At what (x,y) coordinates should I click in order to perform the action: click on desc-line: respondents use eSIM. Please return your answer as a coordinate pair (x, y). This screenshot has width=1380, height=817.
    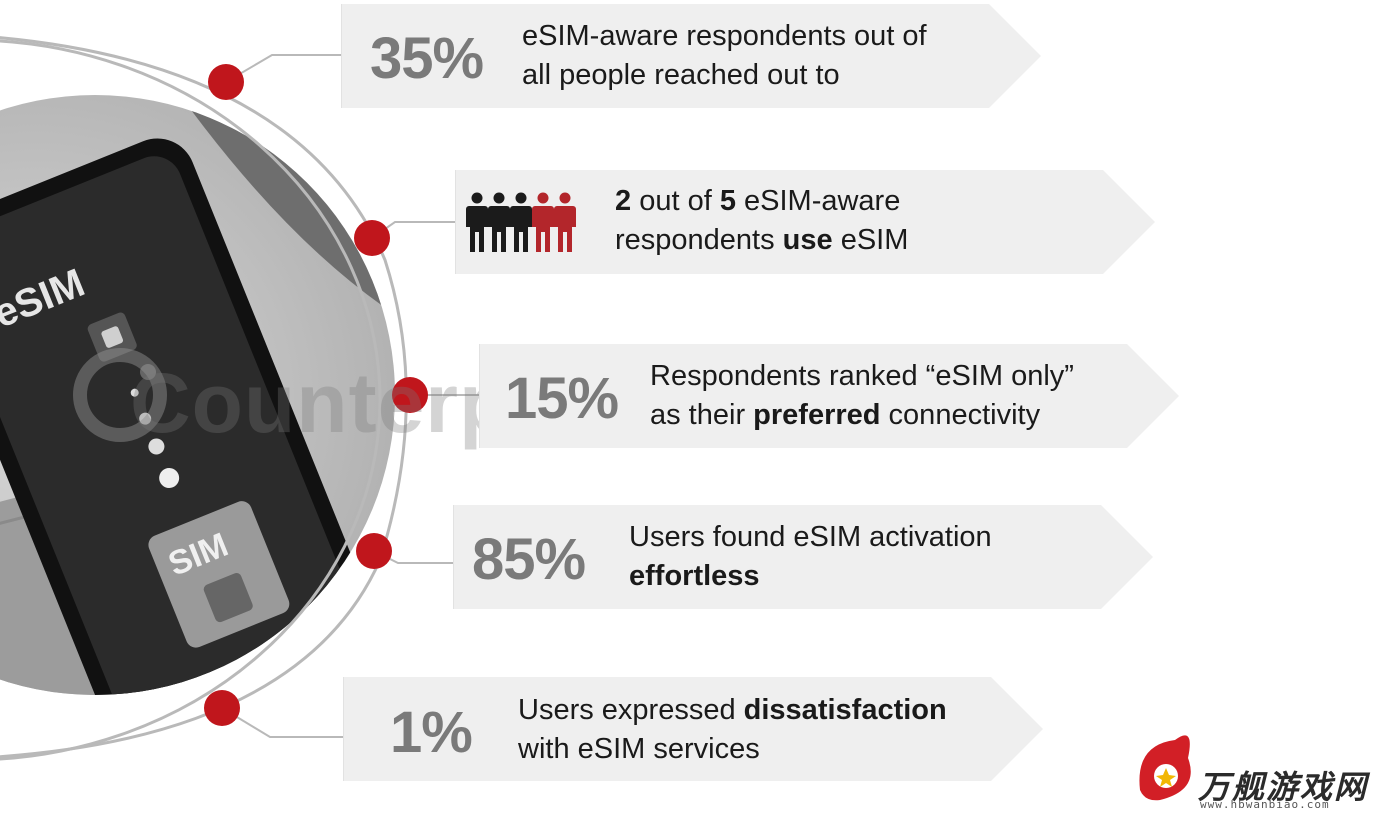
    Looking at the image, I should click on (761, 240).